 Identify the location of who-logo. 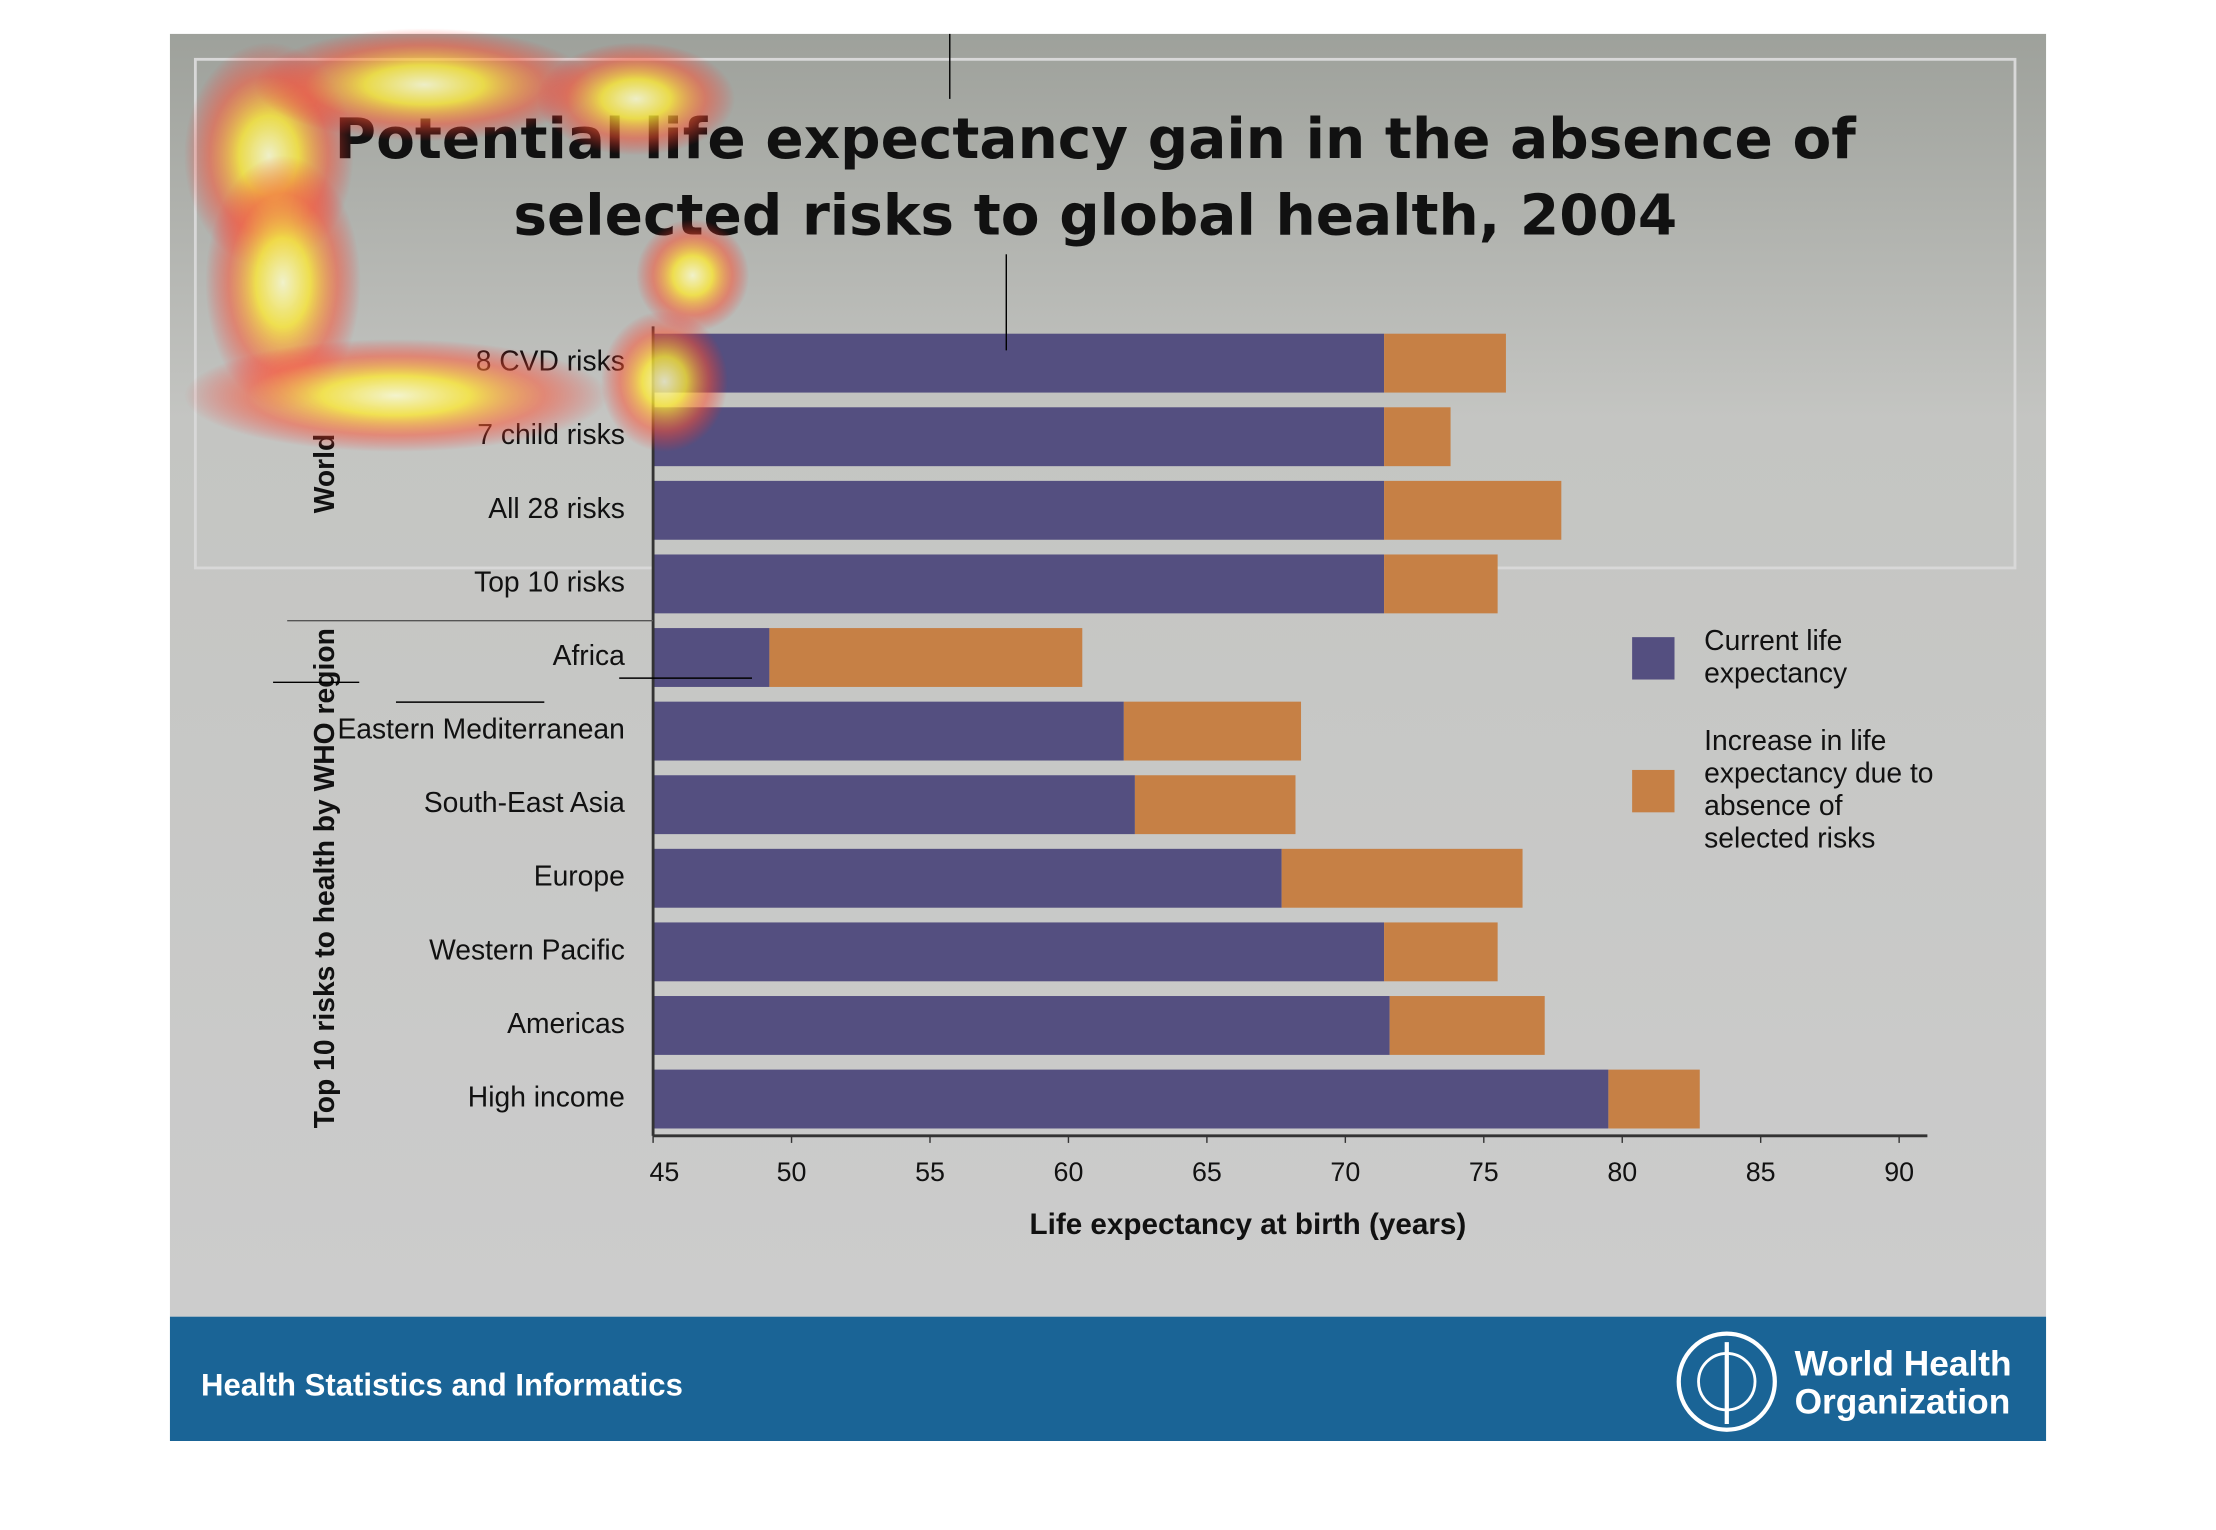
(1726, 1381).